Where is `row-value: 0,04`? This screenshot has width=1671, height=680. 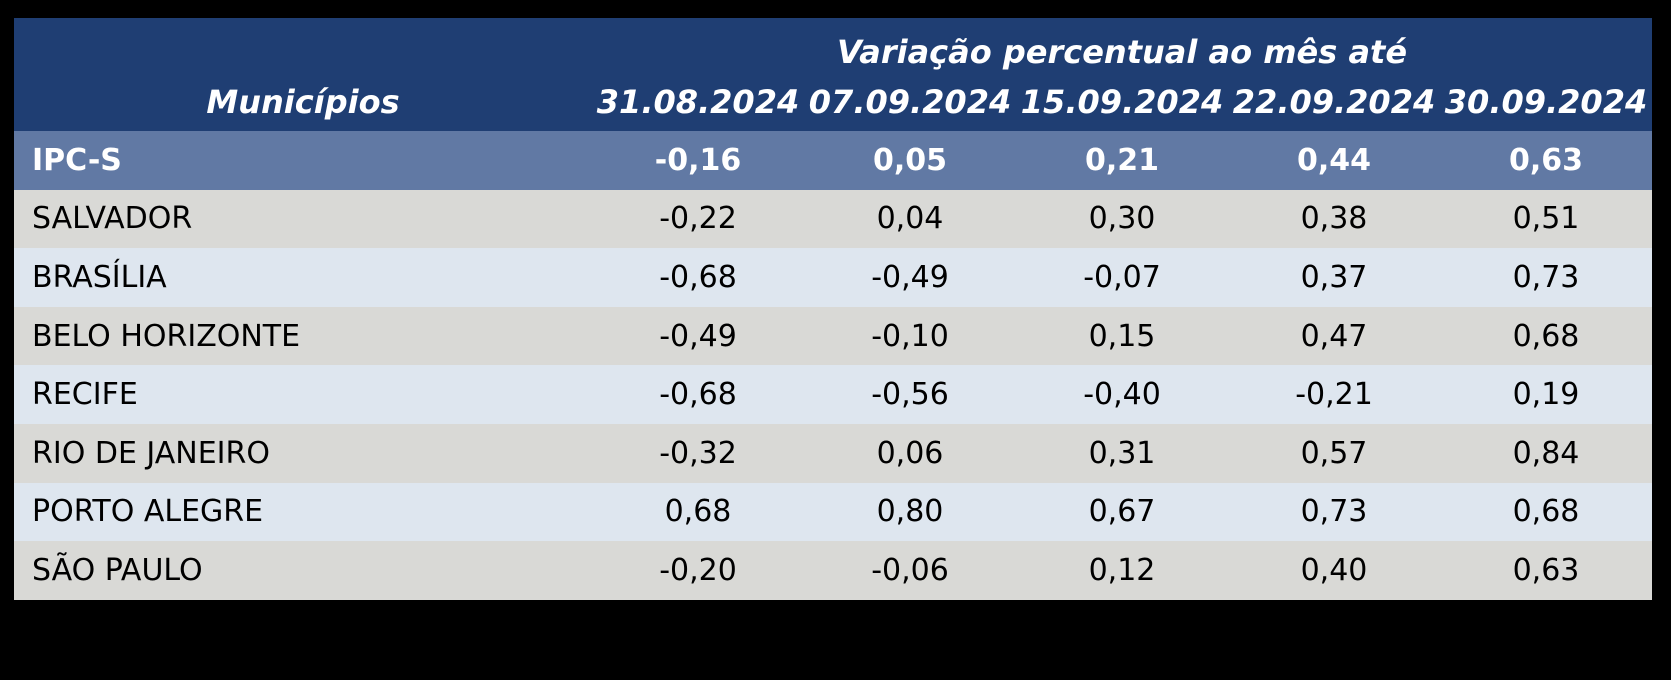
row-value: 0,04 is located at coordinates (910, 219).